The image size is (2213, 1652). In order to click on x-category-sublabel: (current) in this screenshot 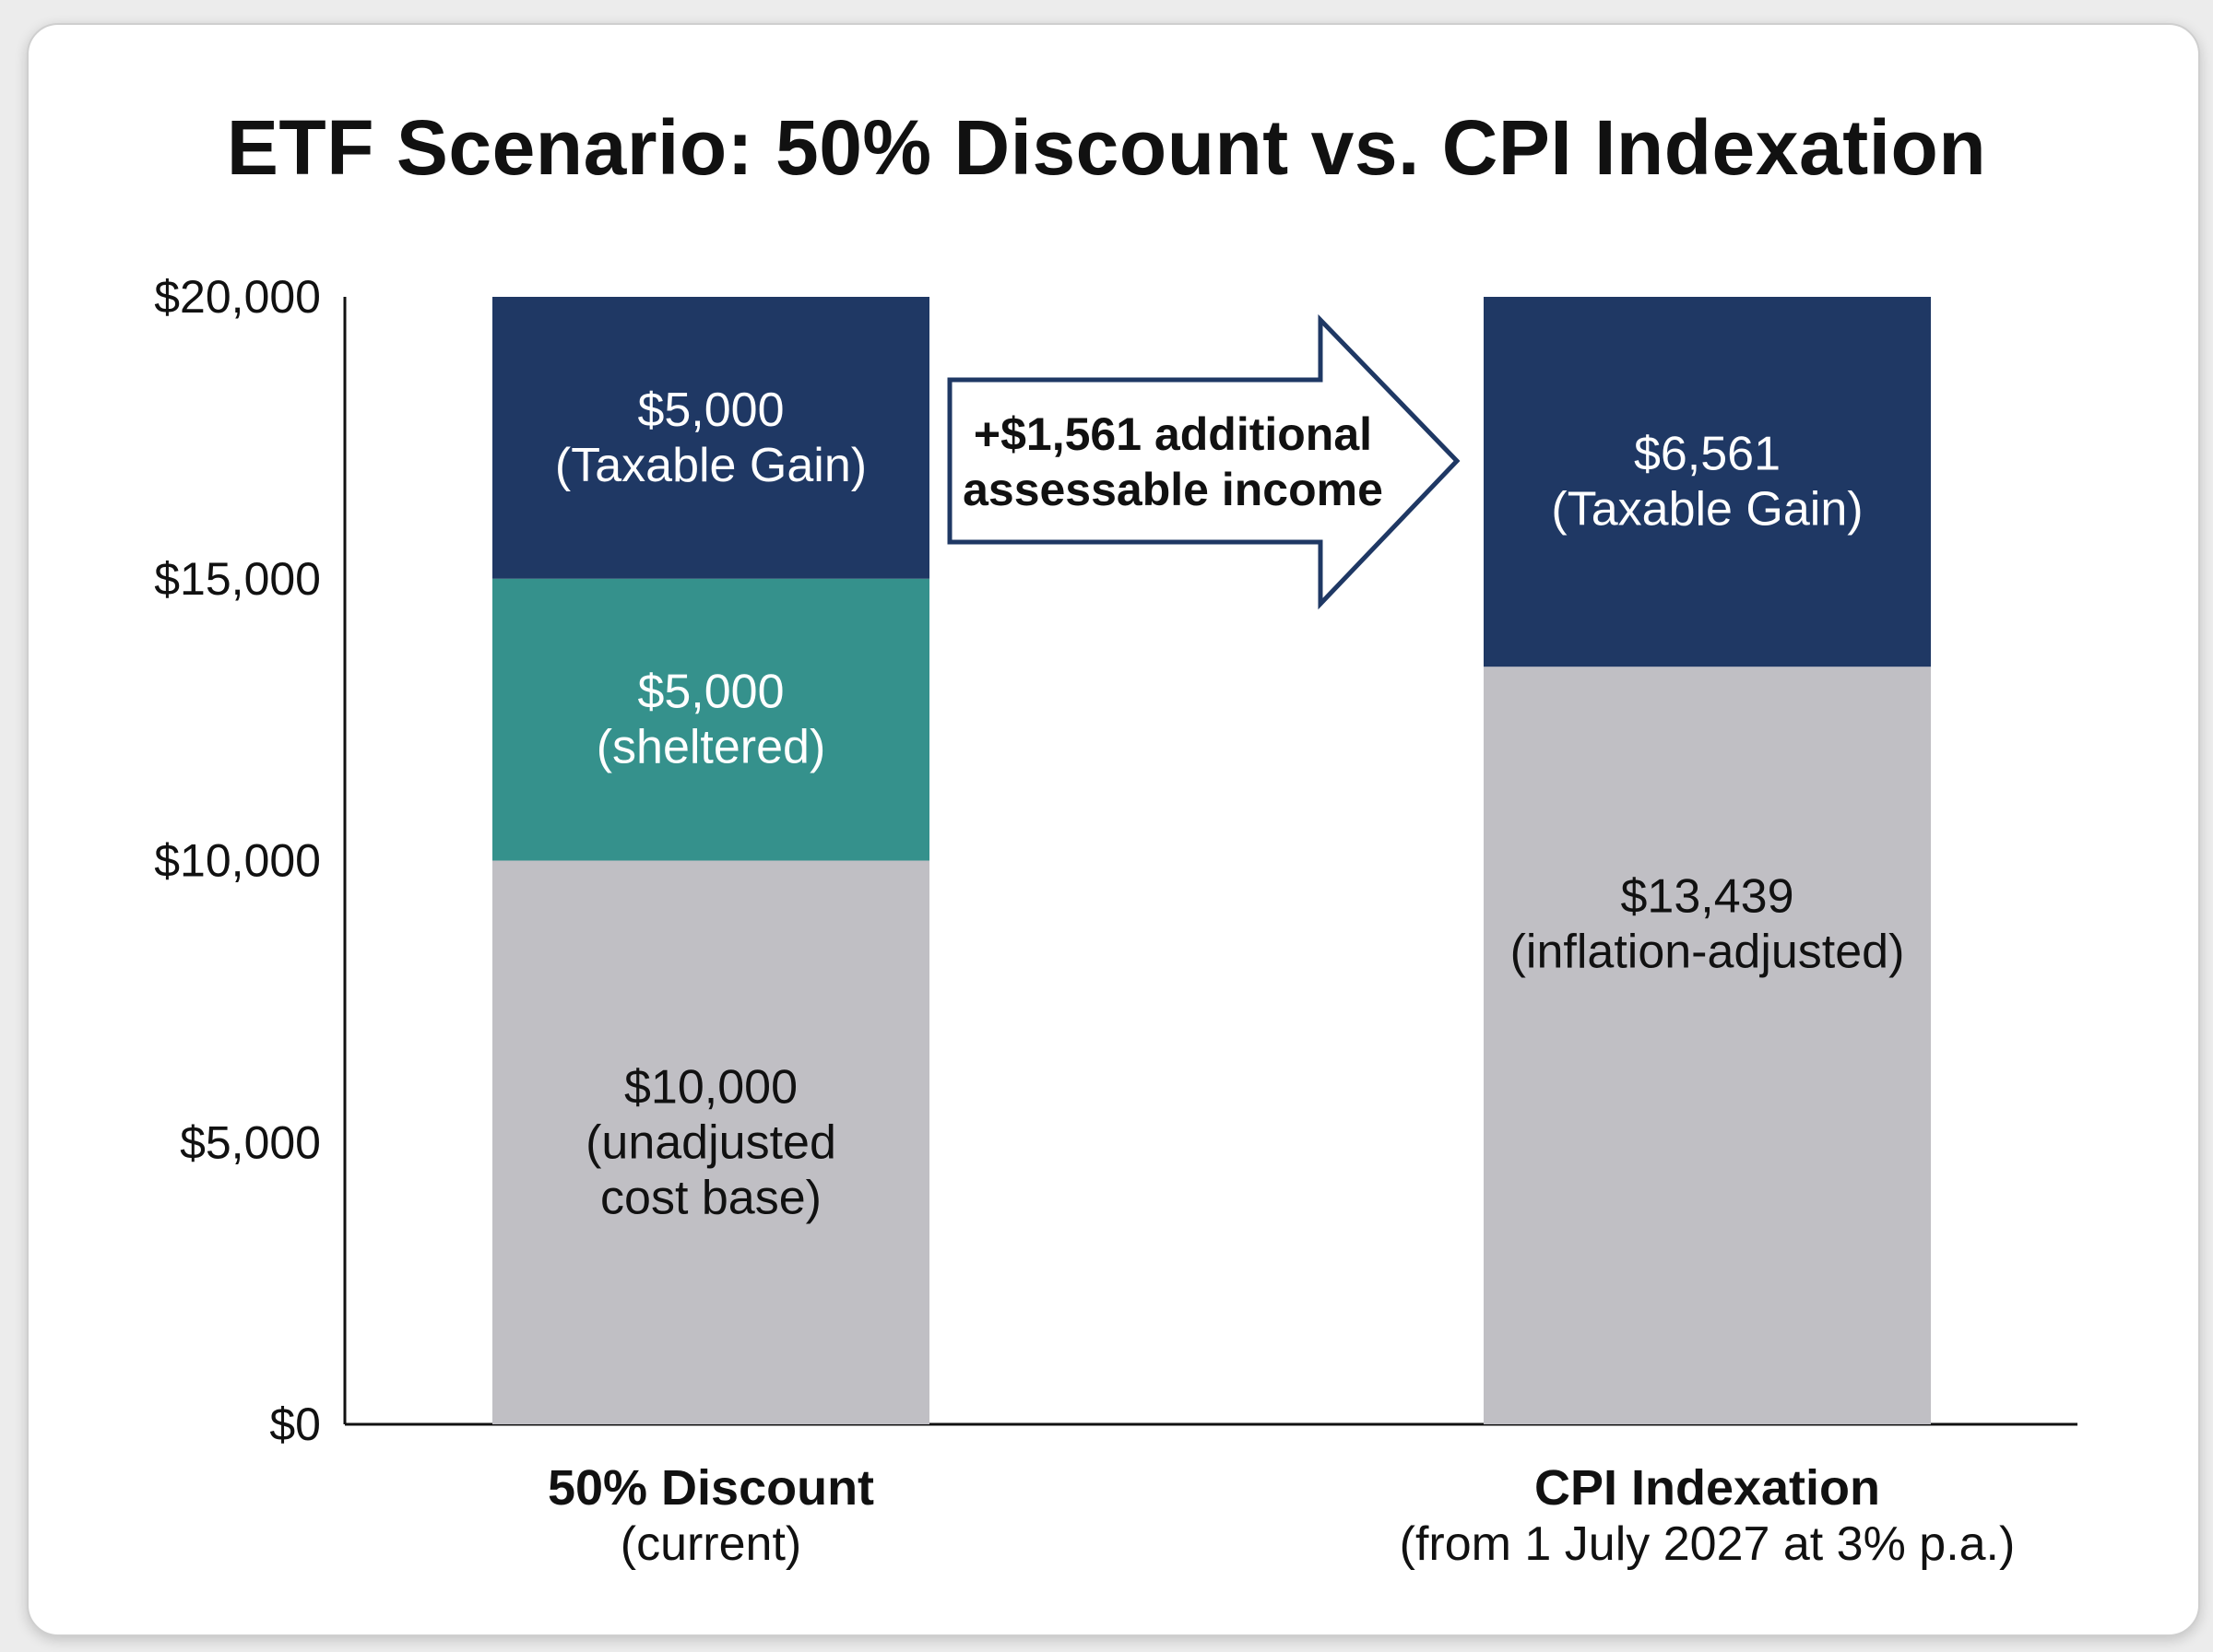, I will do `click(711, 1544)`.